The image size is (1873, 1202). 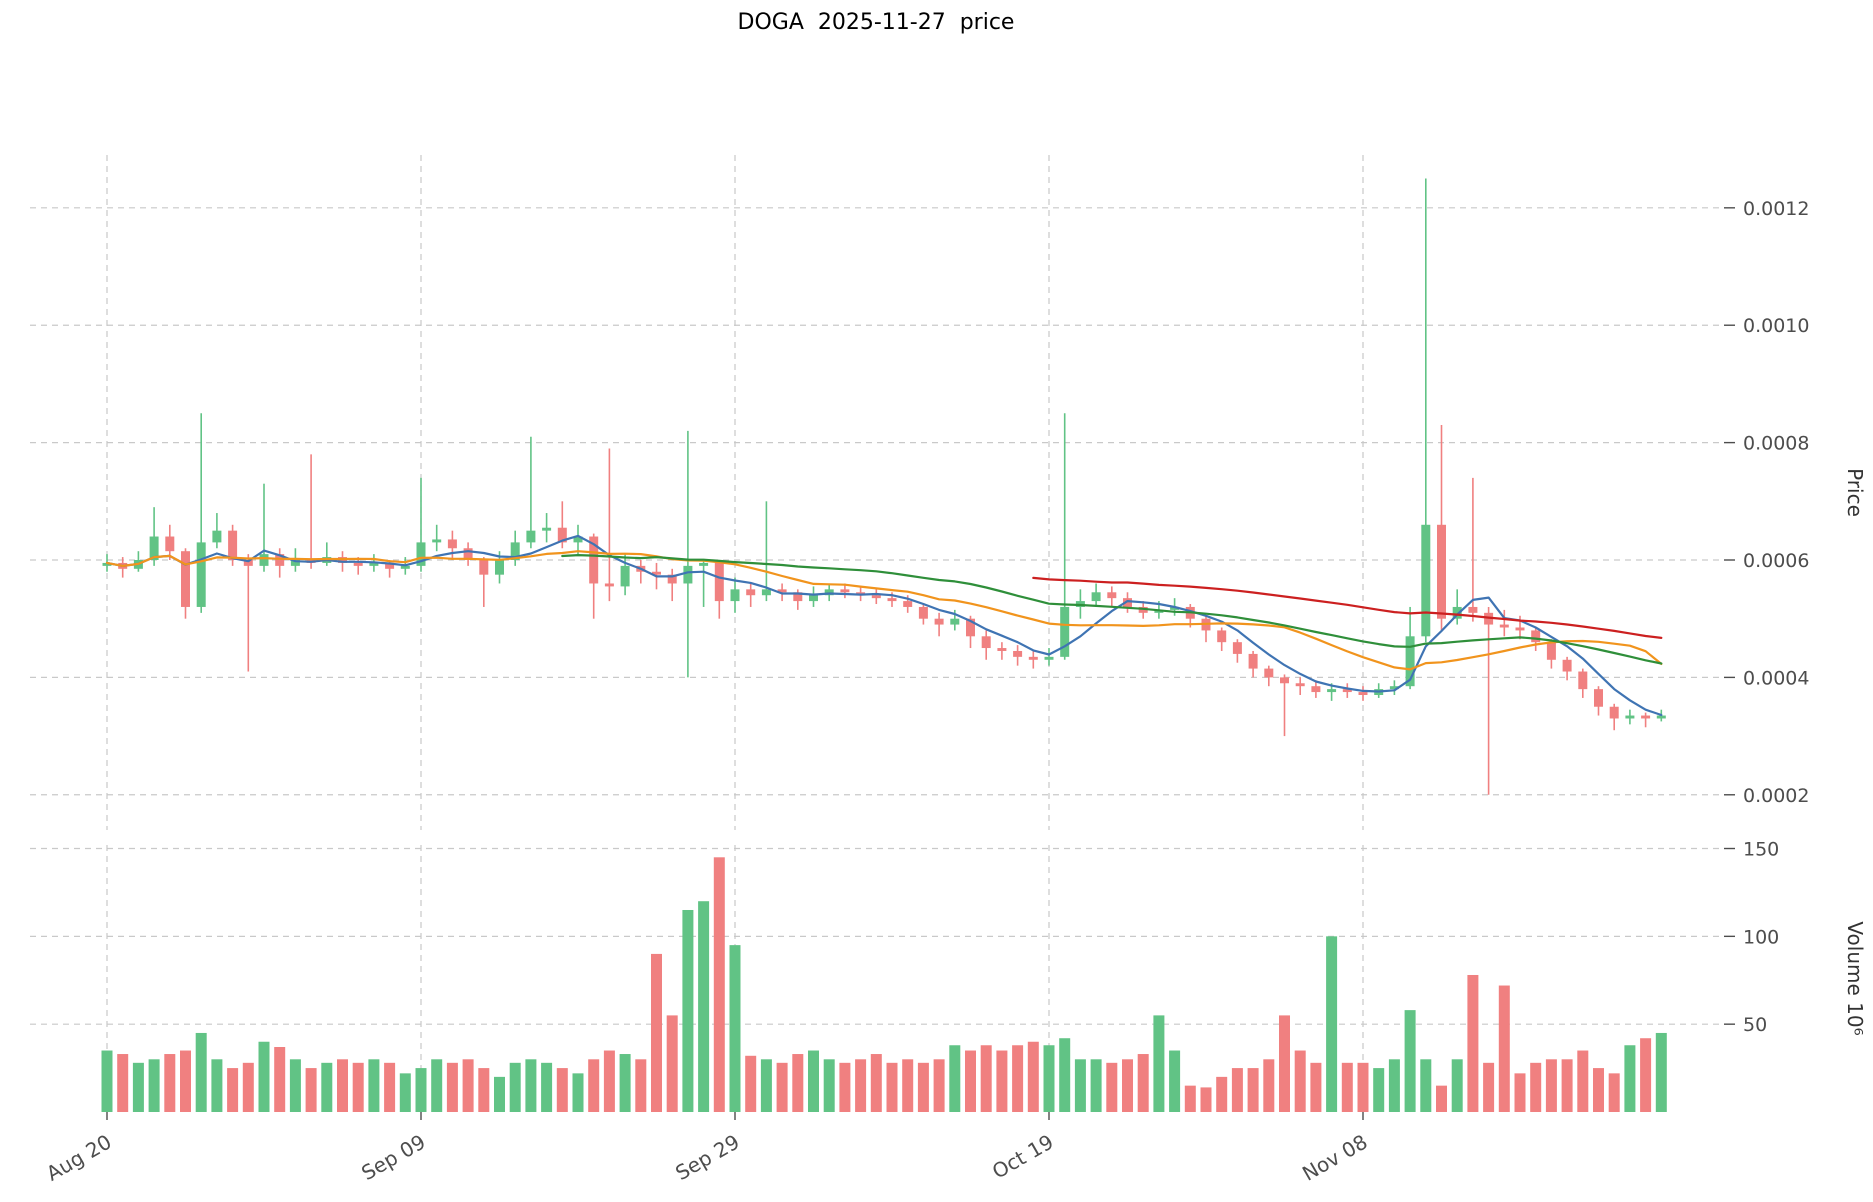 What do you see at coordinates (1776, 796) in the screenshot?
I see `price-tick-label: 0.0002` at bounding box center [1776, 796].